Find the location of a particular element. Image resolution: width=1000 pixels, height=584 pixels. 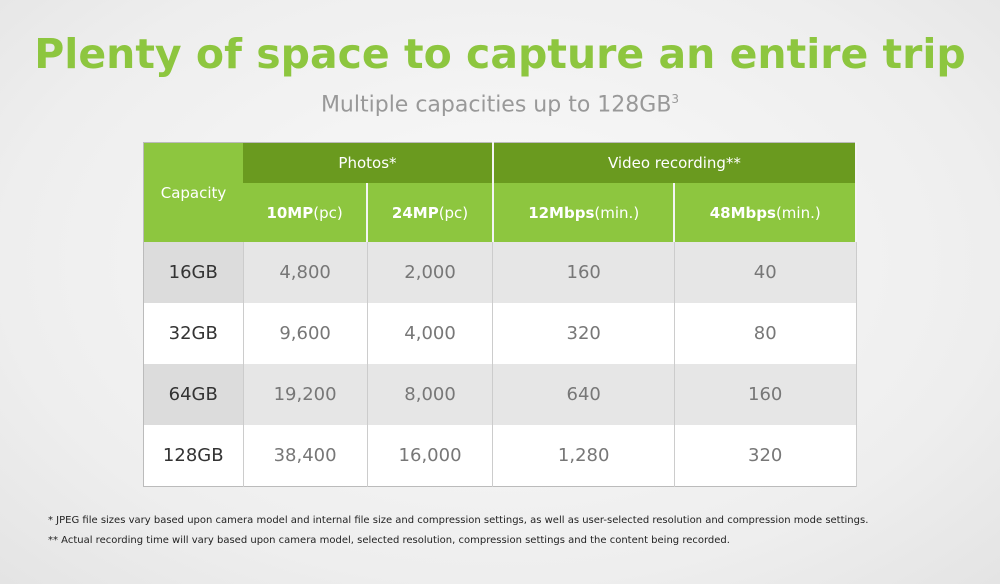

subtitle-text: Multiple capacities up to 128GB is located at coordinates (496, 105).